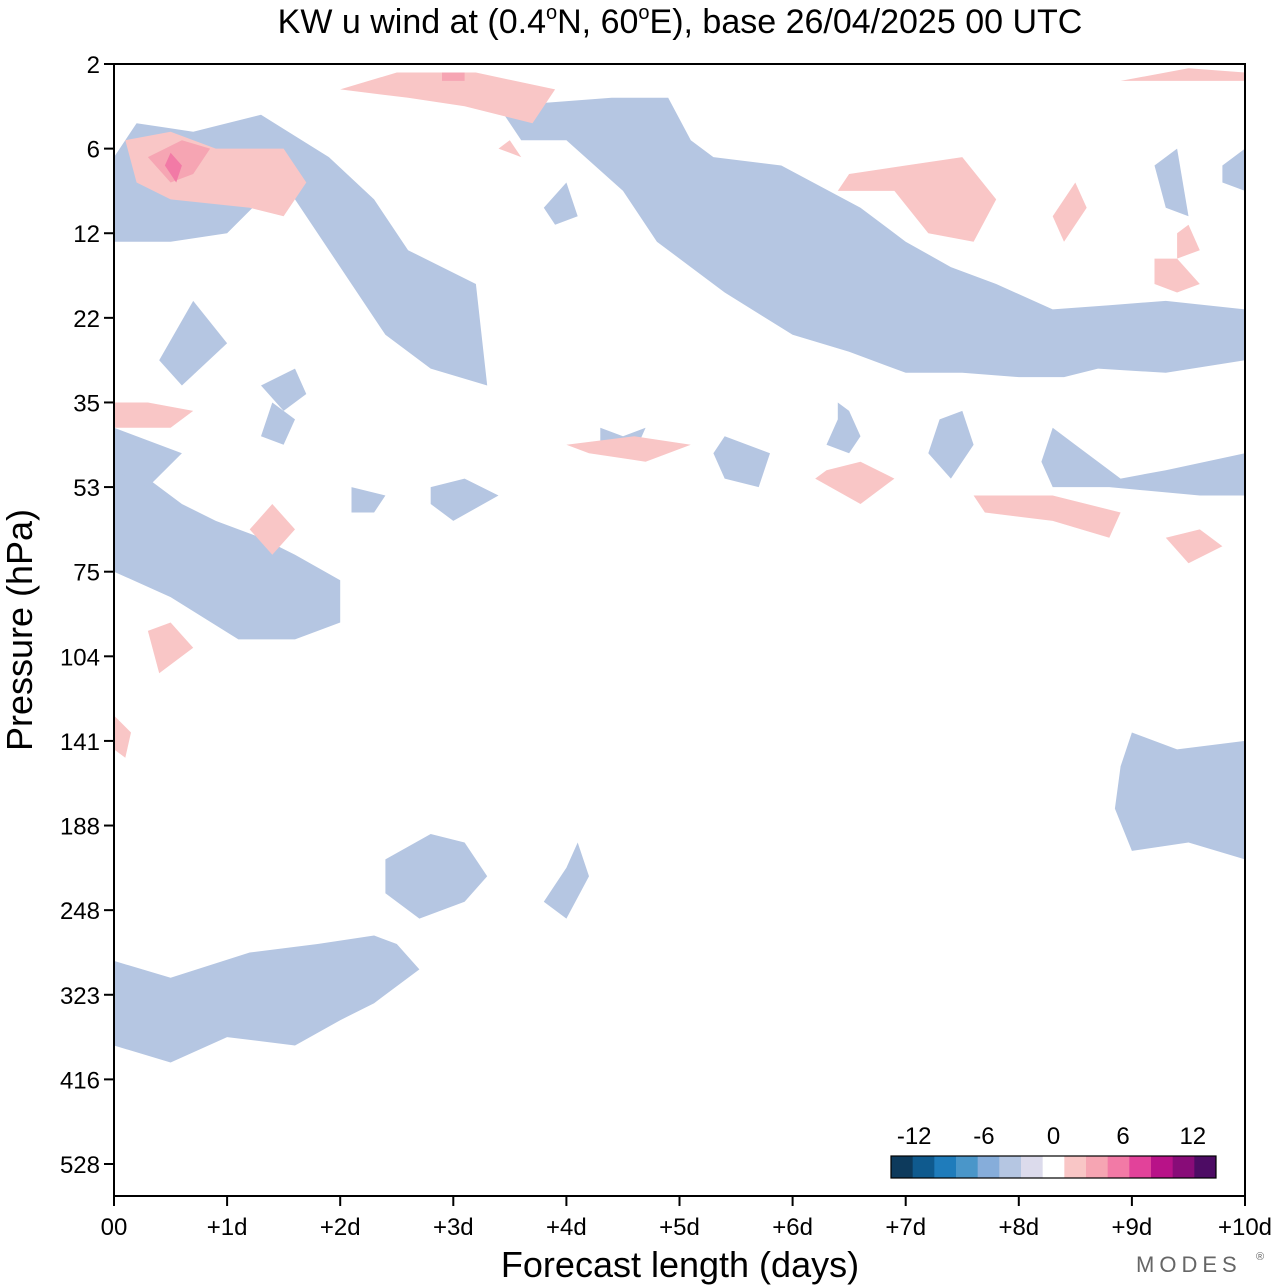  Describe the element at coordinates (1189, 1264) in the screenshot. I see `modes-watermark: MODES` at that location.